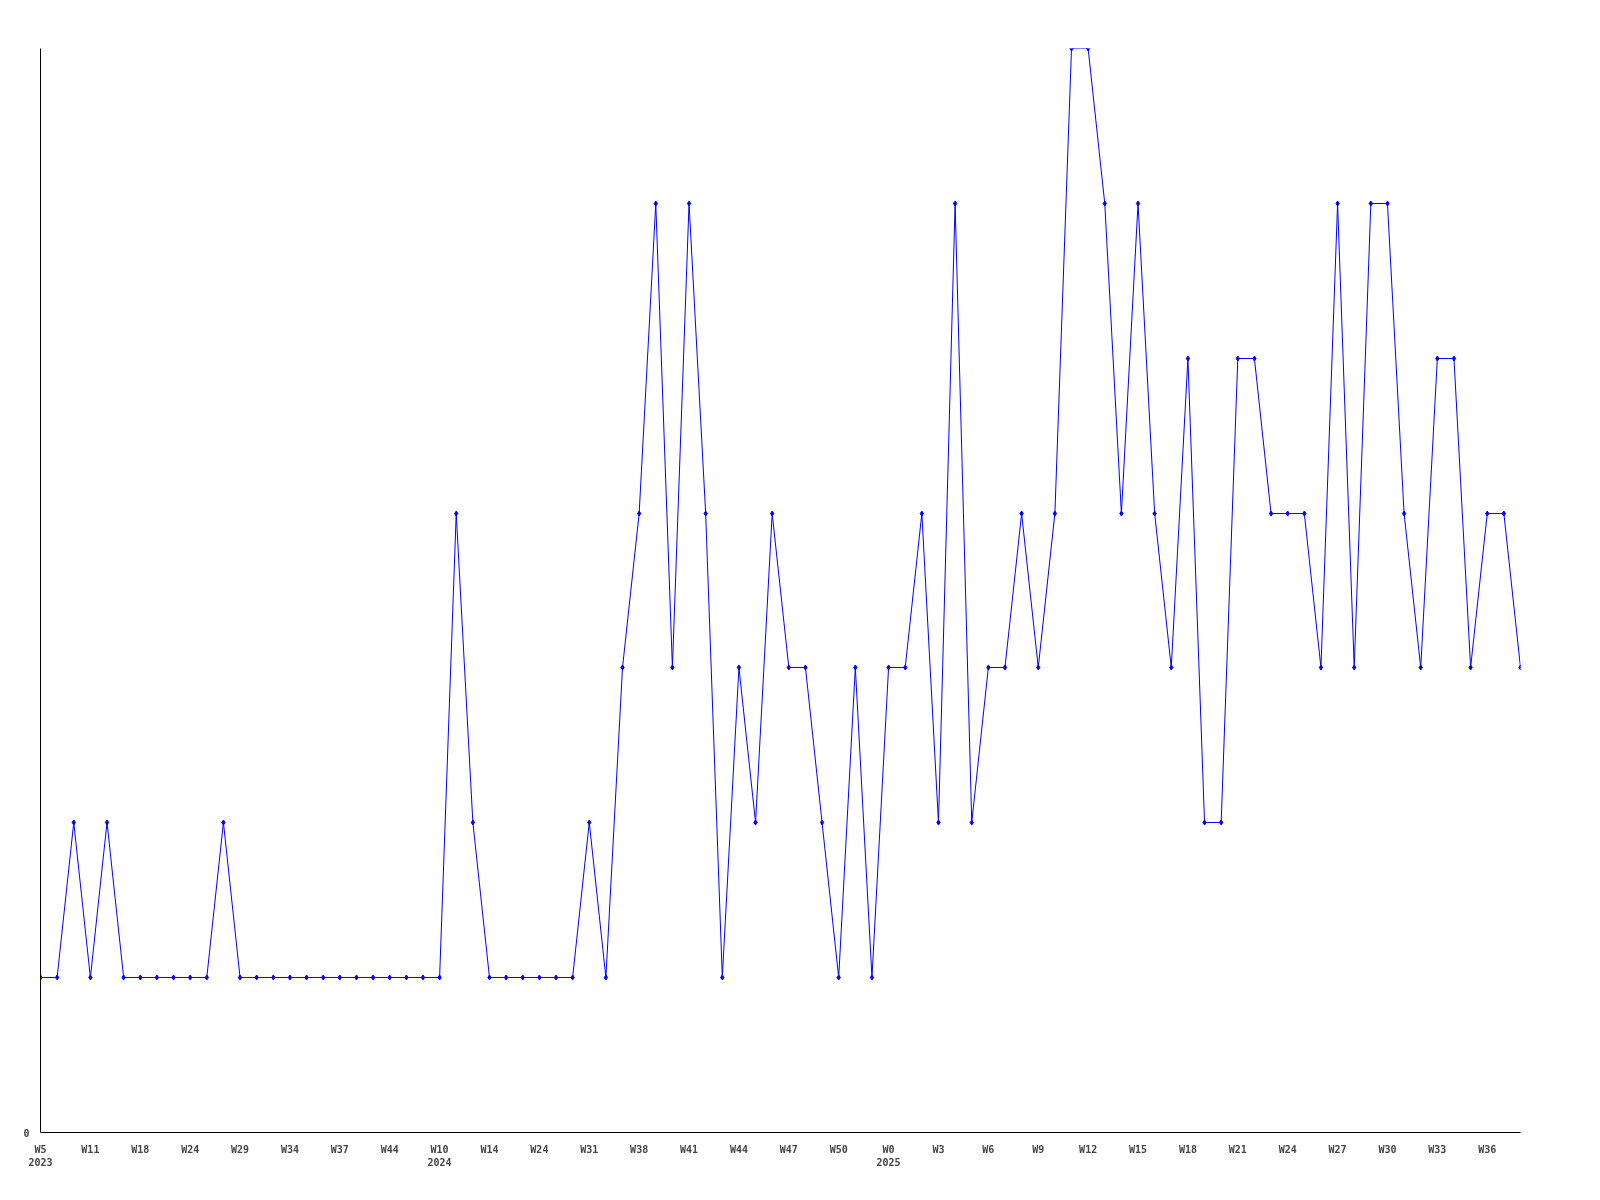 Image resolution: width=1600 pixels, height=1200 pixels. What do you see at coordinates (1088, 1149) in the screenshot?
I see `x-tick-label: W12` at bounding box center [1088, 1149].